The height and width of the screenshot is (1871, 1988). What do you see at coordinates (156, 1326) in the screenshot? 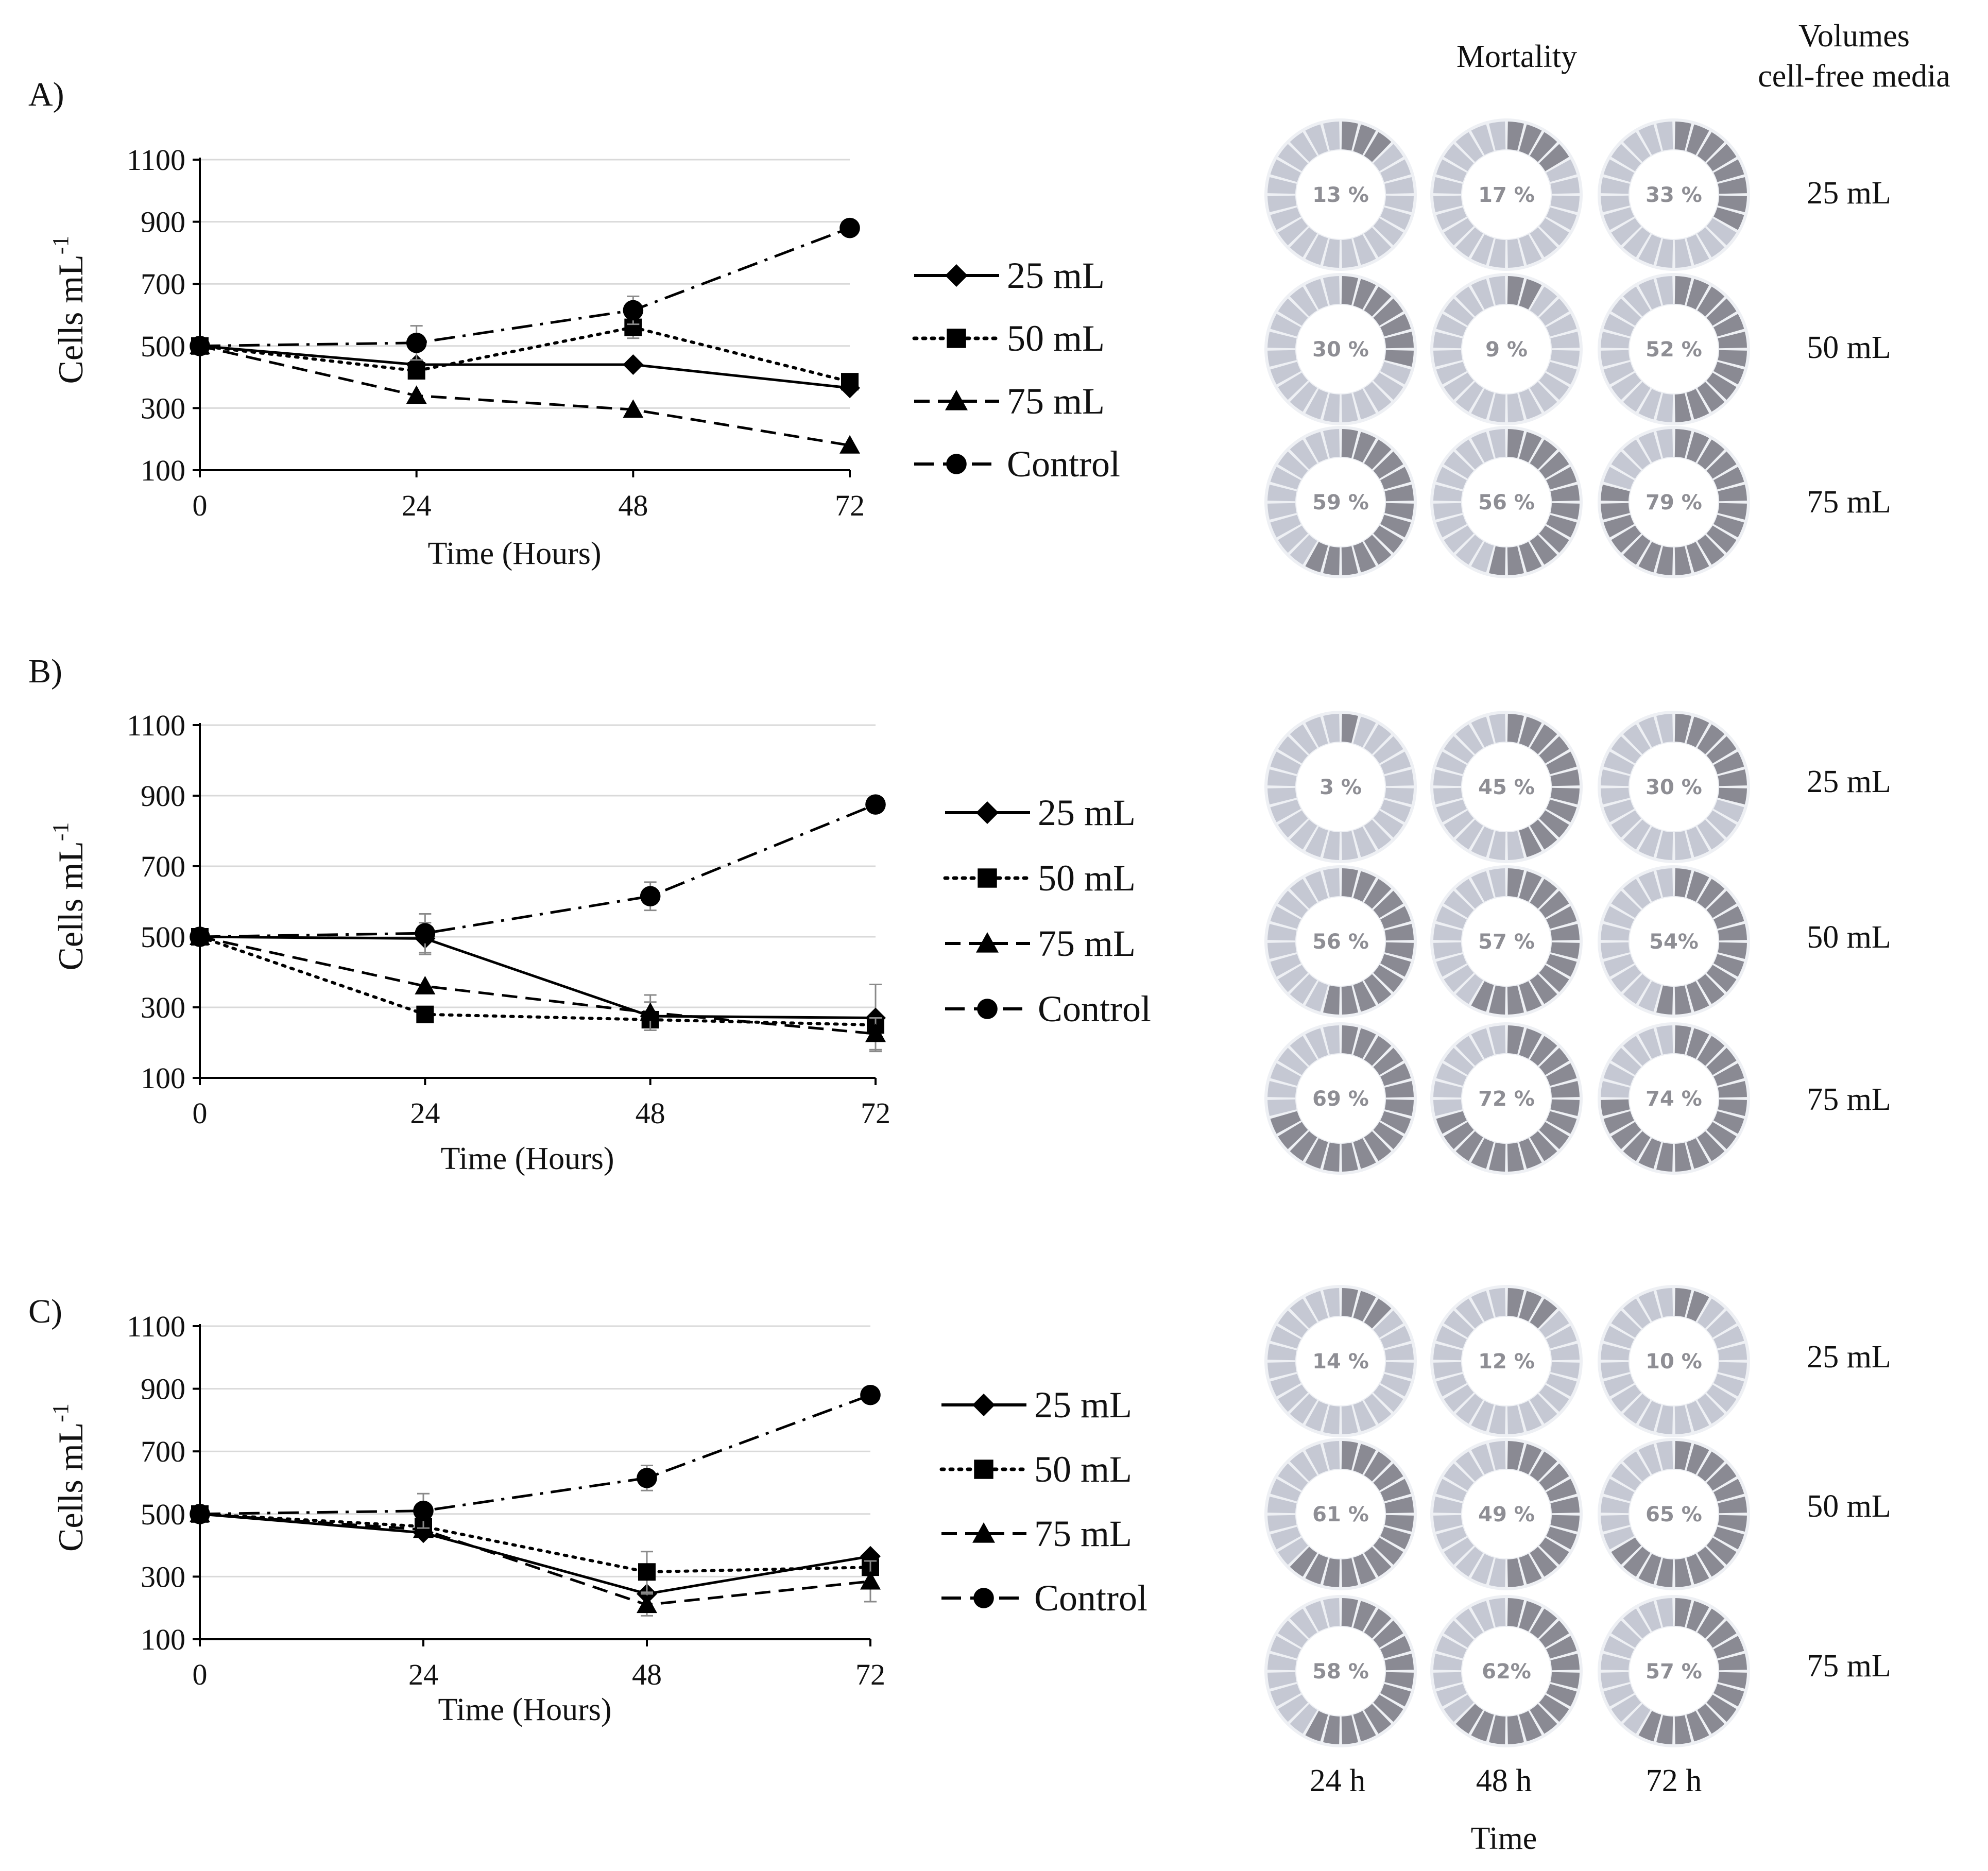
I see `panel-c-y-tick-label: 1100` at bounding box center [156, 1326].